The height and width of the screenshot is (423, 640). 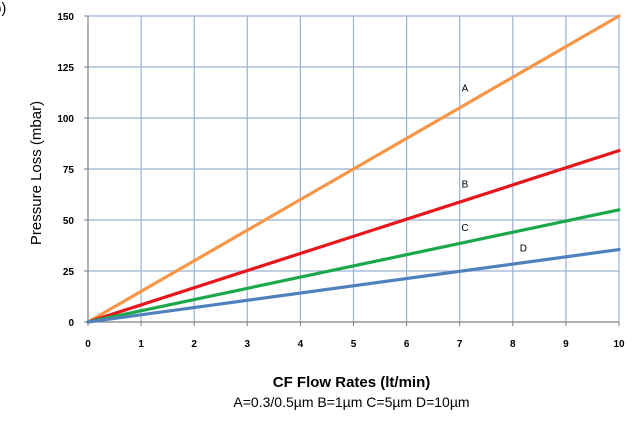 I want to click on y-tick-label: 125, so click(x=65, y=68).